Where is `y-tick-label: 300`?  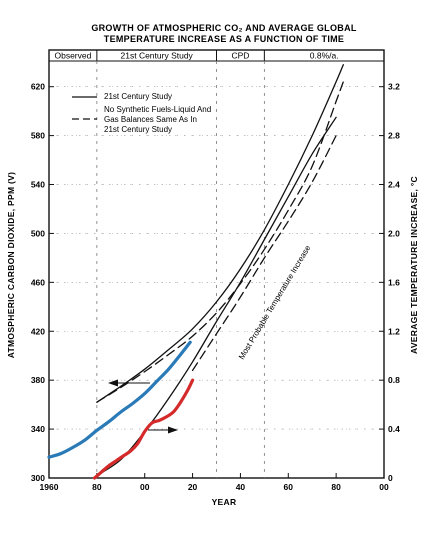 y-tick-label: 300 is located at coordinates (38, 478).